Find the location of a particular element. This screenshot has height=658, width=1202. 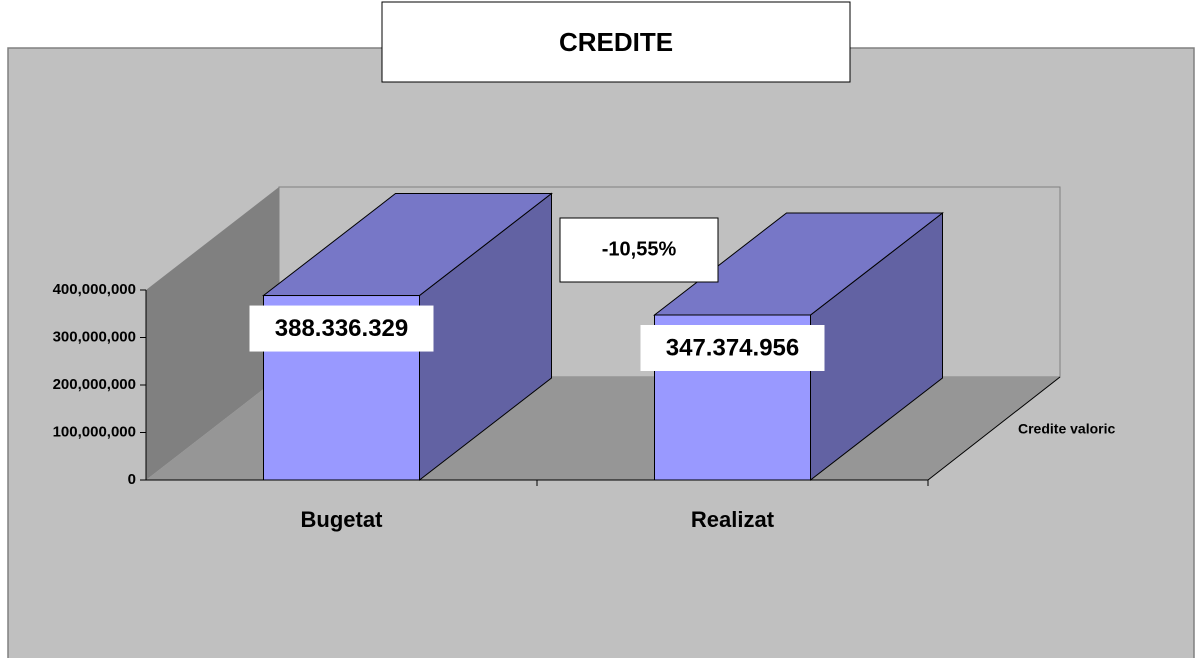

depth-axis is located at coordinates (994, 428).